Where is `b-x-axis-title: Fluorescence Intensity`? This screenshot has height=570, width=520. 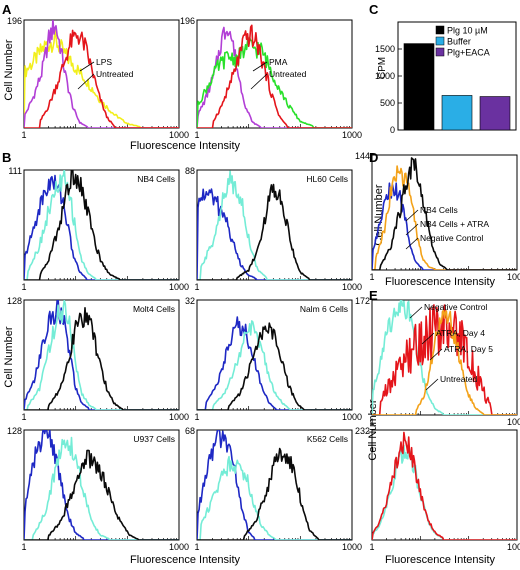 b-x-axis-title: Fluorescence Intensity is located at coordinates (185, 560).